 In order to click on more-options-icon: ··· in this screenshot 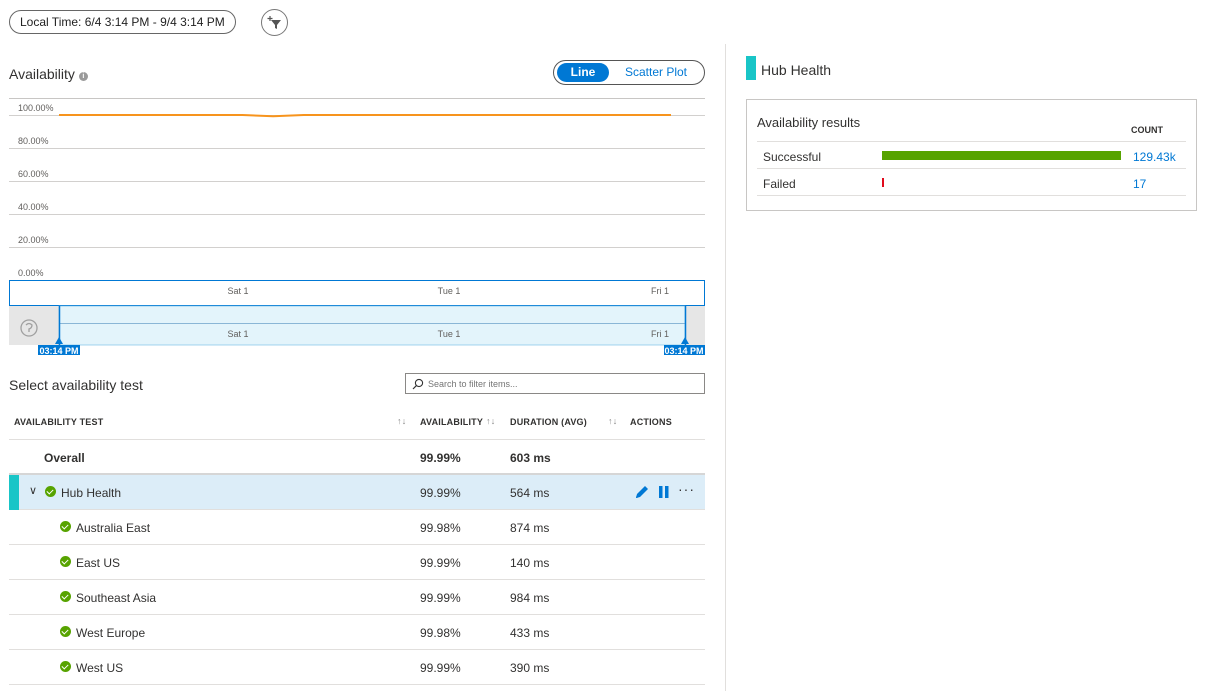, I will do `click(686, 489)`.